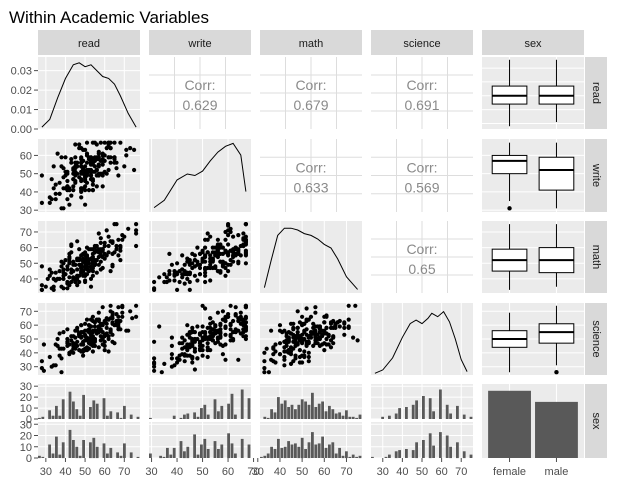 The width and height of the screenshot is (618, 483). What do you see at coordinates (202, 472) in the screenshot?
I see `xtick-label-write: 50` at bounding box center [202, 472].